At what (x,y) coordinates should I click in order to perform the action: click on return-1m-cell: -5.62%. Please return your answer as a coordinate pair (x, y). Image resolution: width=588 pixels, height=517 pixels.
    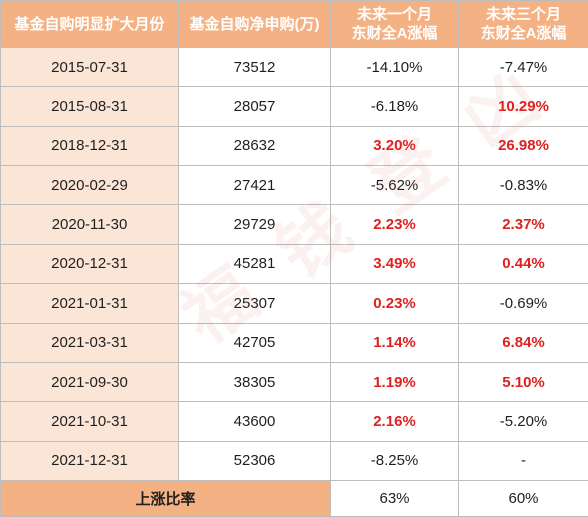
    Looking at the image, I should click on (394, 185).